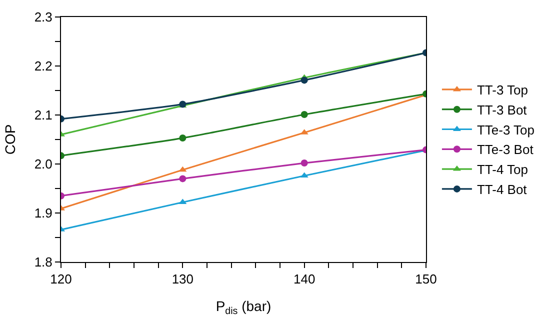  Describe the element at coordinates (43, 17) in the screenshot. I see `y-tick-label: 2.3` at that location.